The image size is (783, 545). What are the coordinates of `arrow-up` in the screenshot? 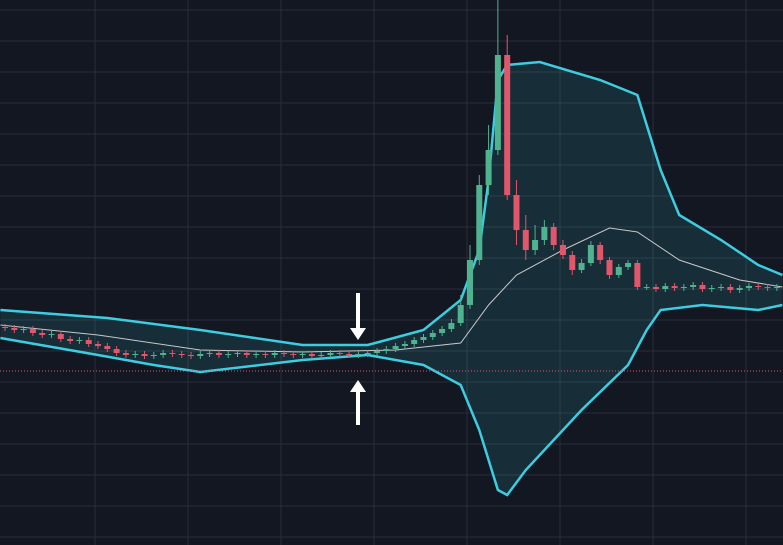 It's located at (358, 402).